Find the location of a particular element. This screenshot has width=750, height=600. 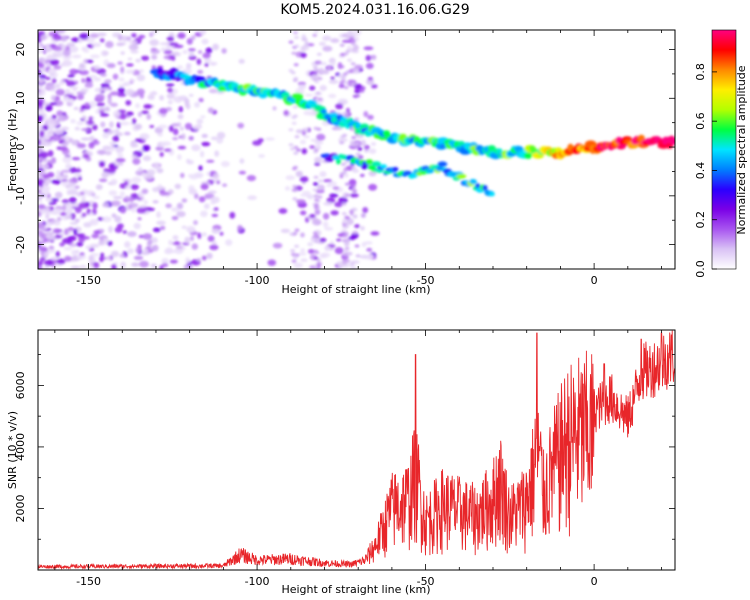

spectrogram-branch-cell is located at coordinates (473, 182).